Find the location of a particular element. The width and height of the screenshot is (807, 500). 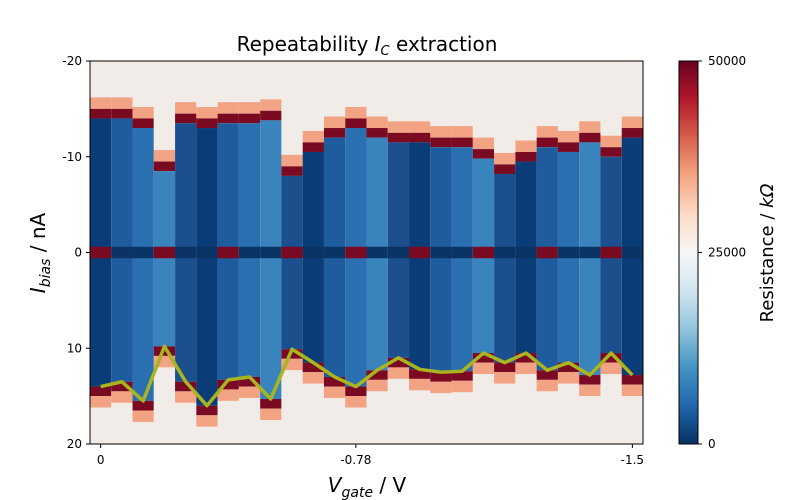

x-axis-label: Vgate / V is located at coordinates (367, 486).